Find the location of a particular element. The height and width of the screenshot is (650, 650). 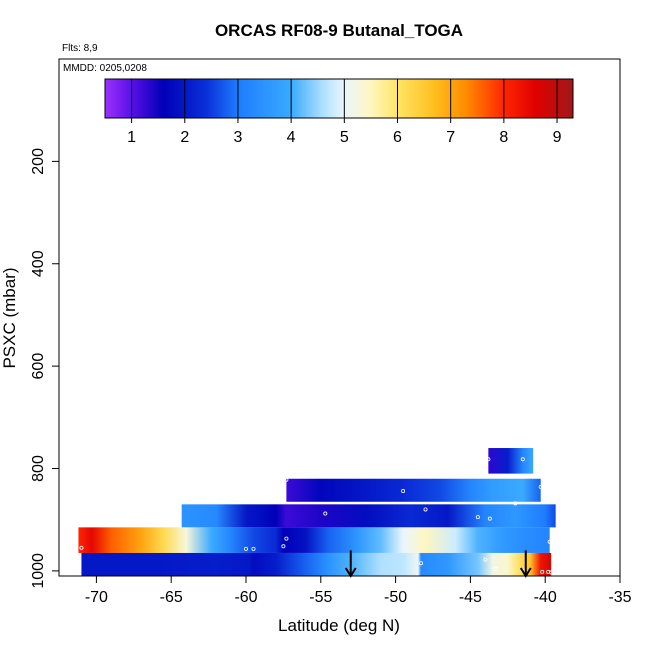

colorbar-tick-label: 9 is located at coordinates (557, 137).